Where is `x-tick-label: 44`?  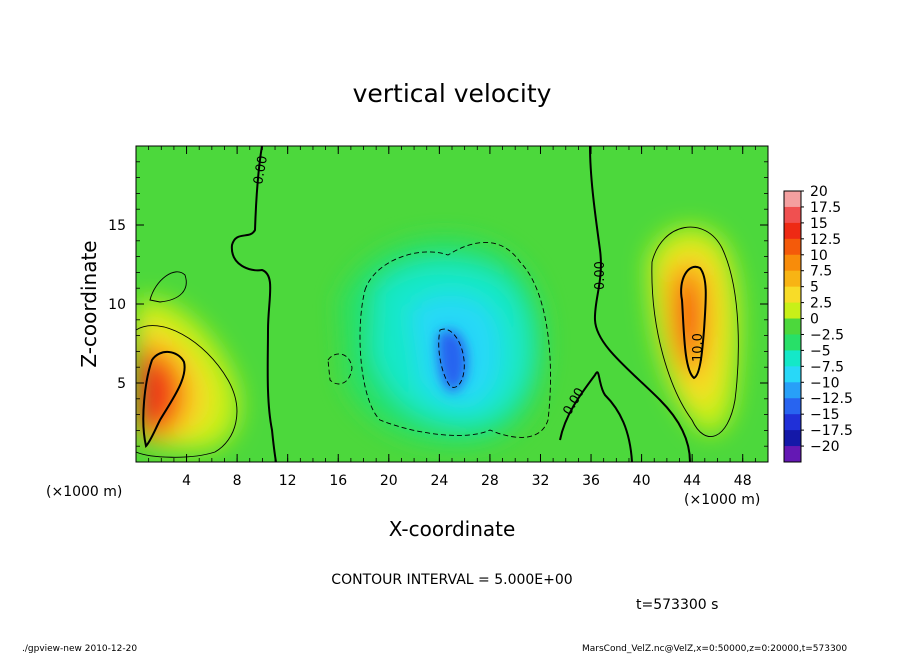
x-tick-label: 44 is located at coordinates (692, 481).